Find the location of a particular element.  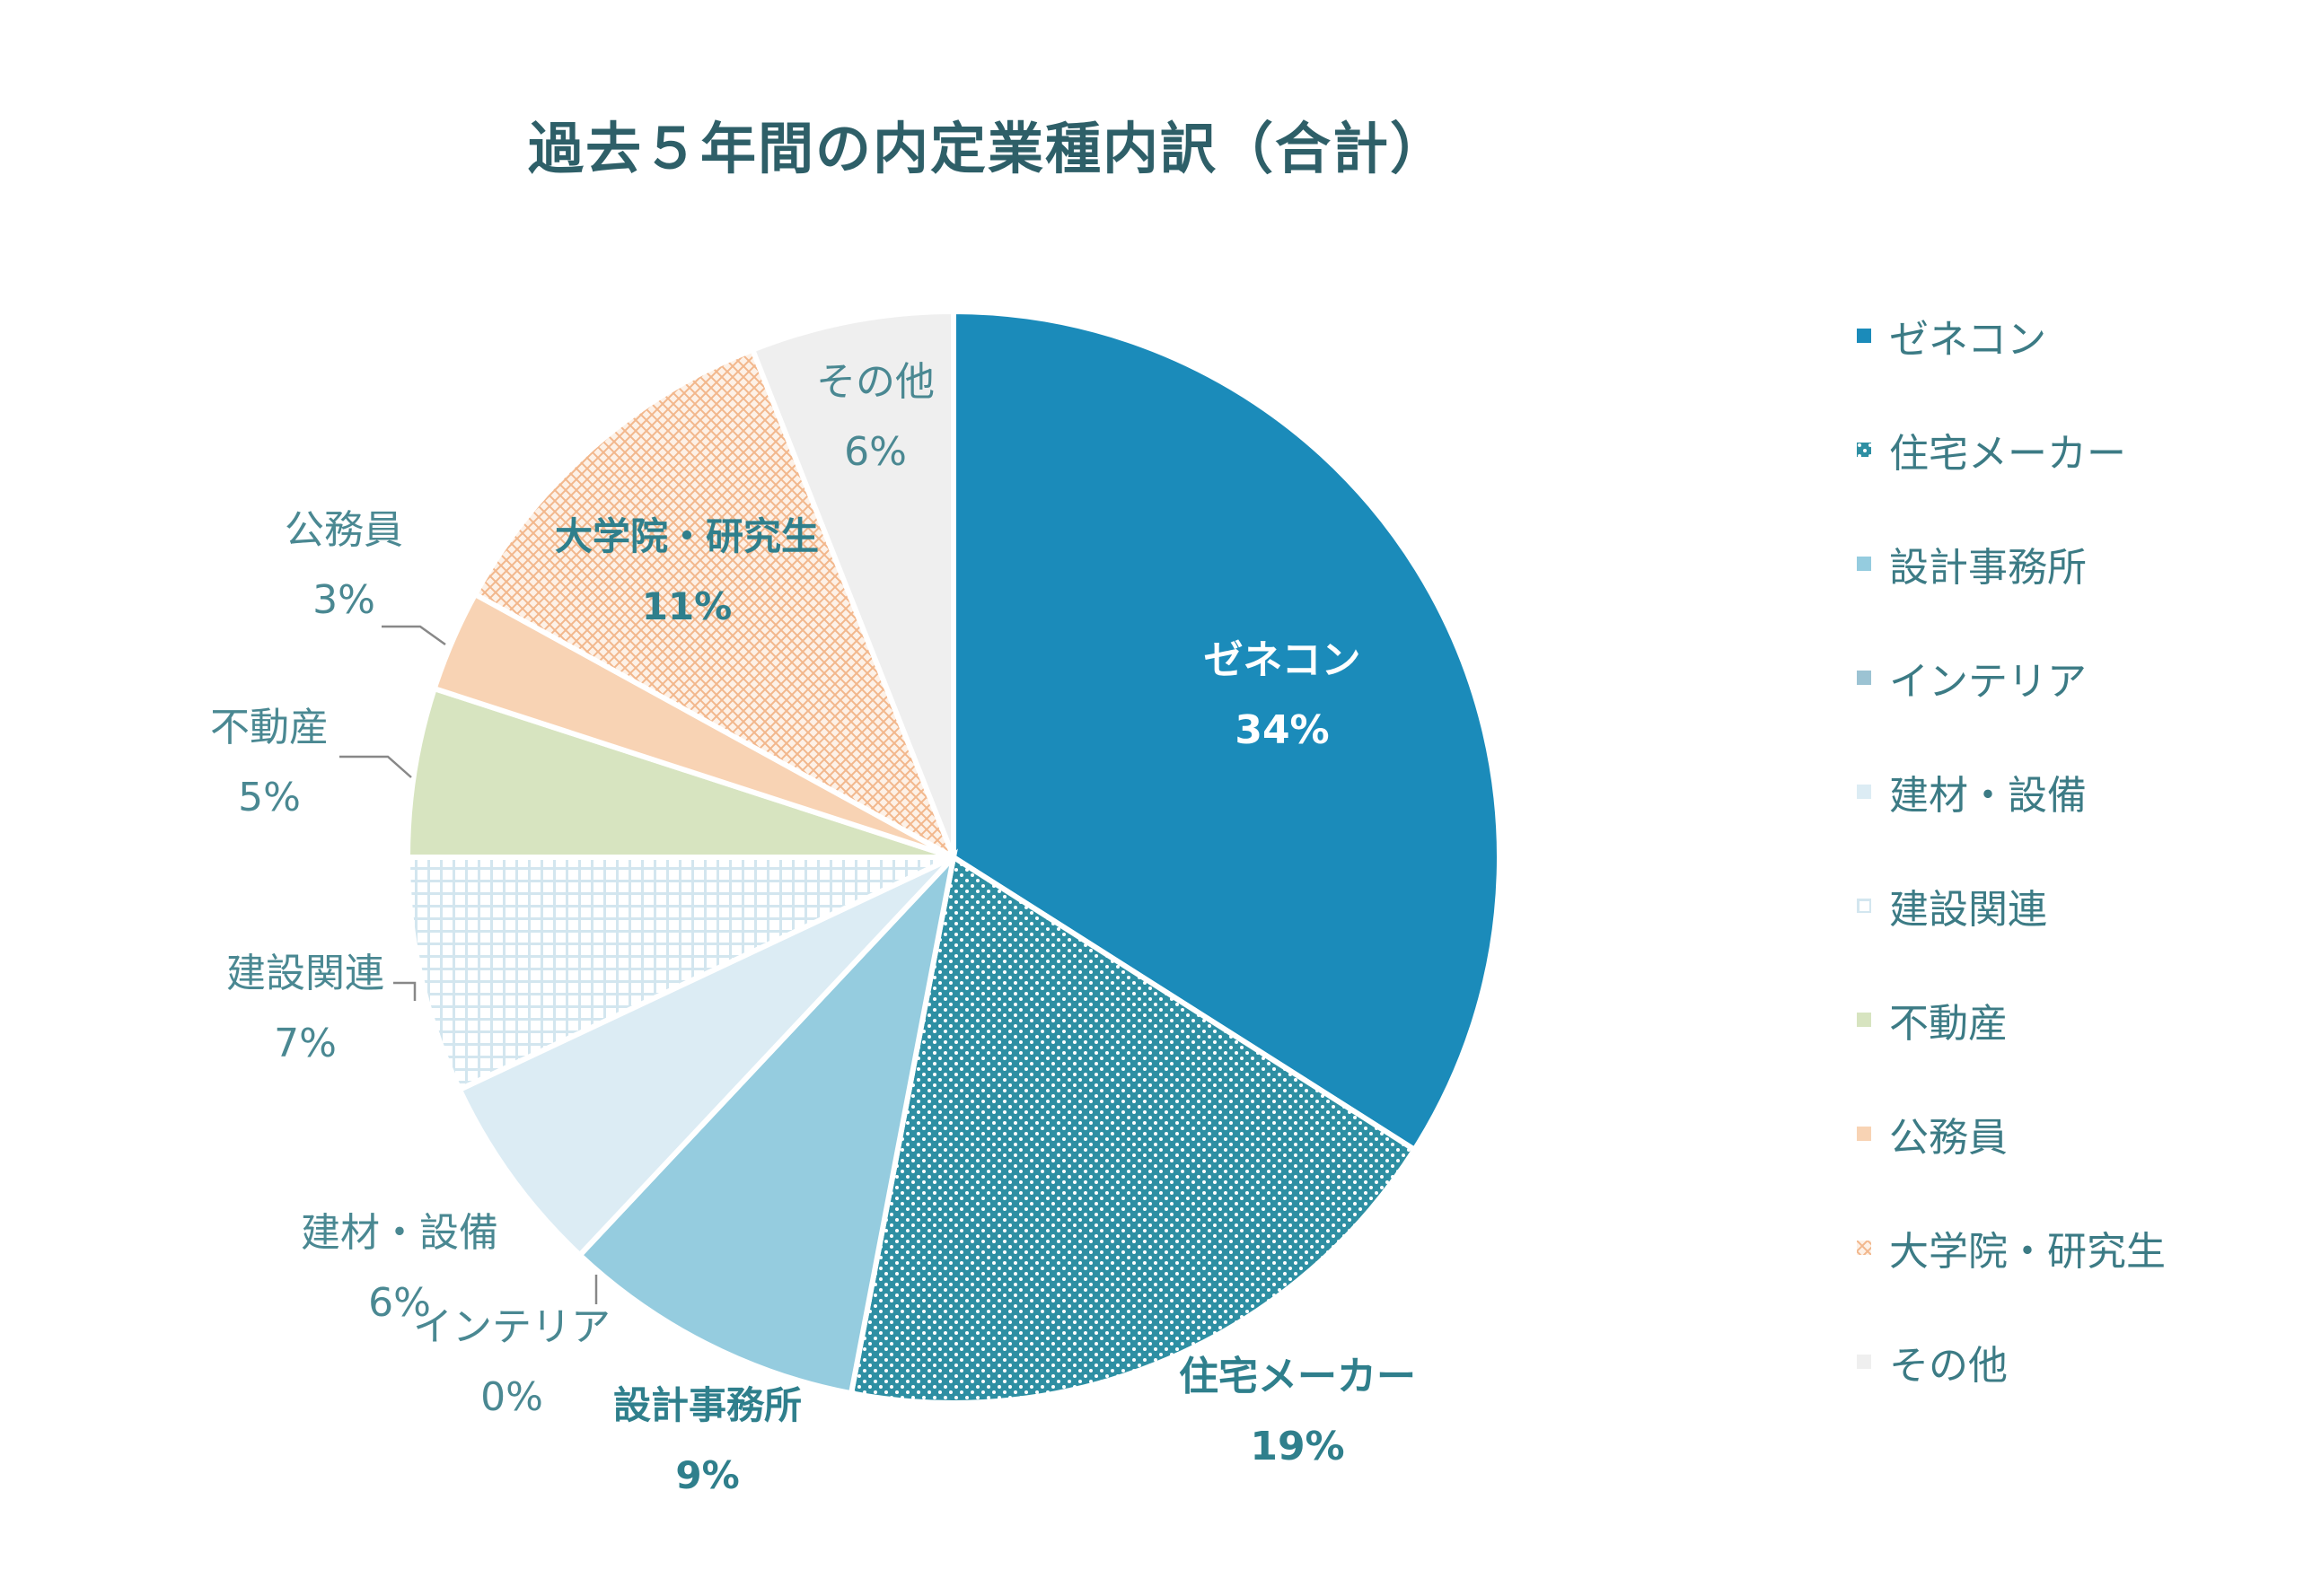

legend-item-4: 建材・設備 is located at coordinates (2011, 791).